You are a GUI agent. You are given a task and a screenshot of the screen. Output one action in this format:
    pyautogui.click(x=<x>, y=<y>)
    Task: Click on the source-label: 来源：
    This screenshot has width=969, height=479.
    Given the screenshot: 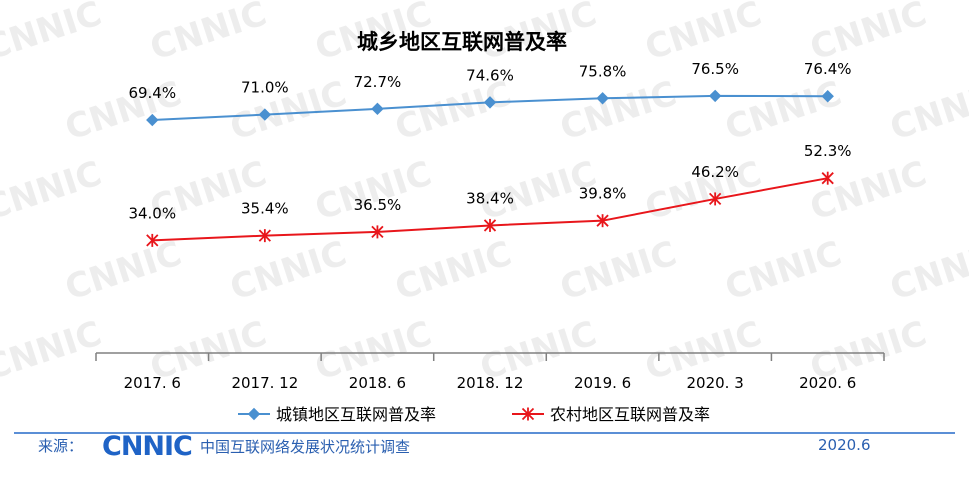 What is the action you would take?
    pyautogui.click(x=61, y=446)
    